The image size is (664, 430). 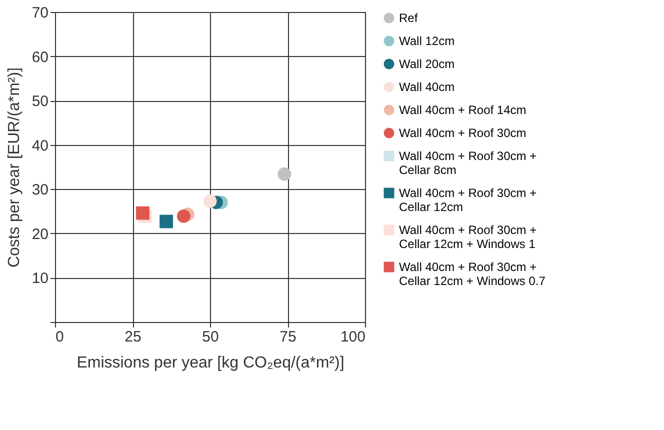 I want to click on x-tick-label: 100, so click(x=353, y=337).